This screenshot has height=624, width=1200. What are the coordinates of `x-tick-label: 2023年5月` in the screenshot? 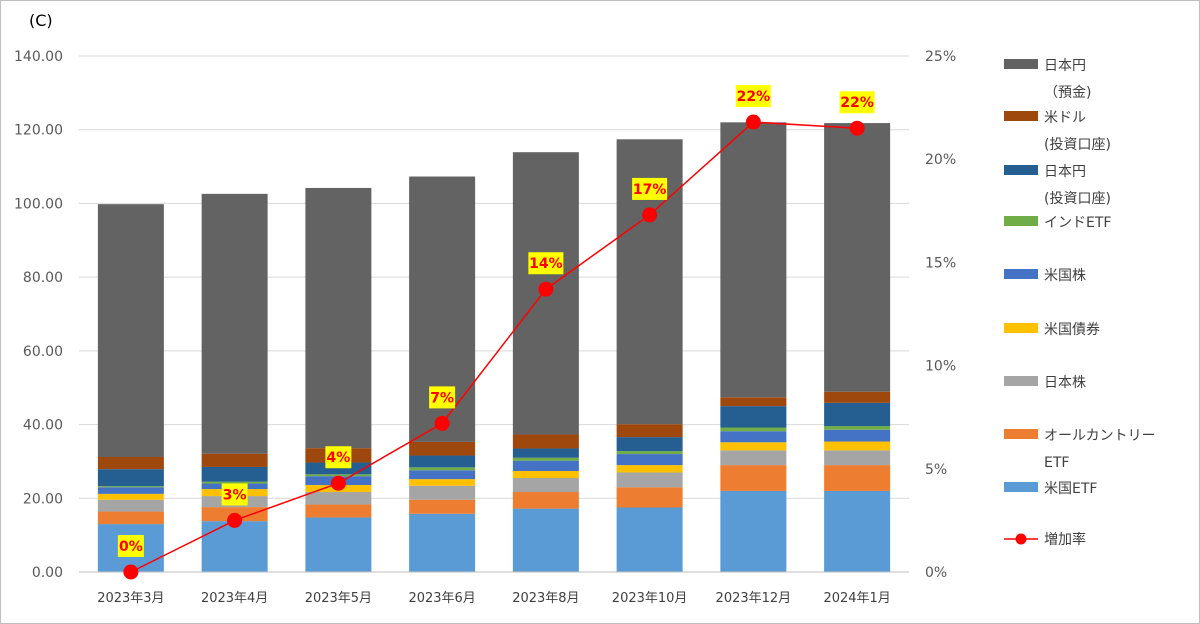 It's located at (338, 598).